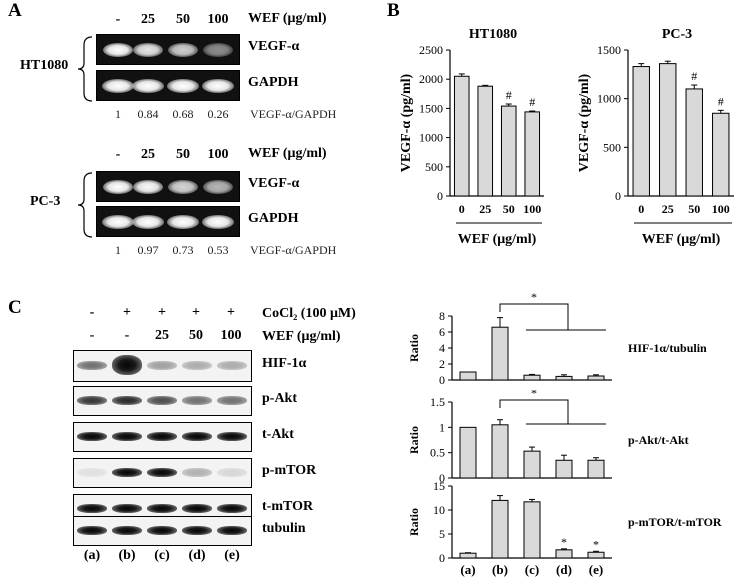 The image size is (754, 586). What do you see at coordinates (274, 46) in the screenshot?
I see `gel-label-vegf-ht1080: VEGF-α` at bounding box center [274, 46].